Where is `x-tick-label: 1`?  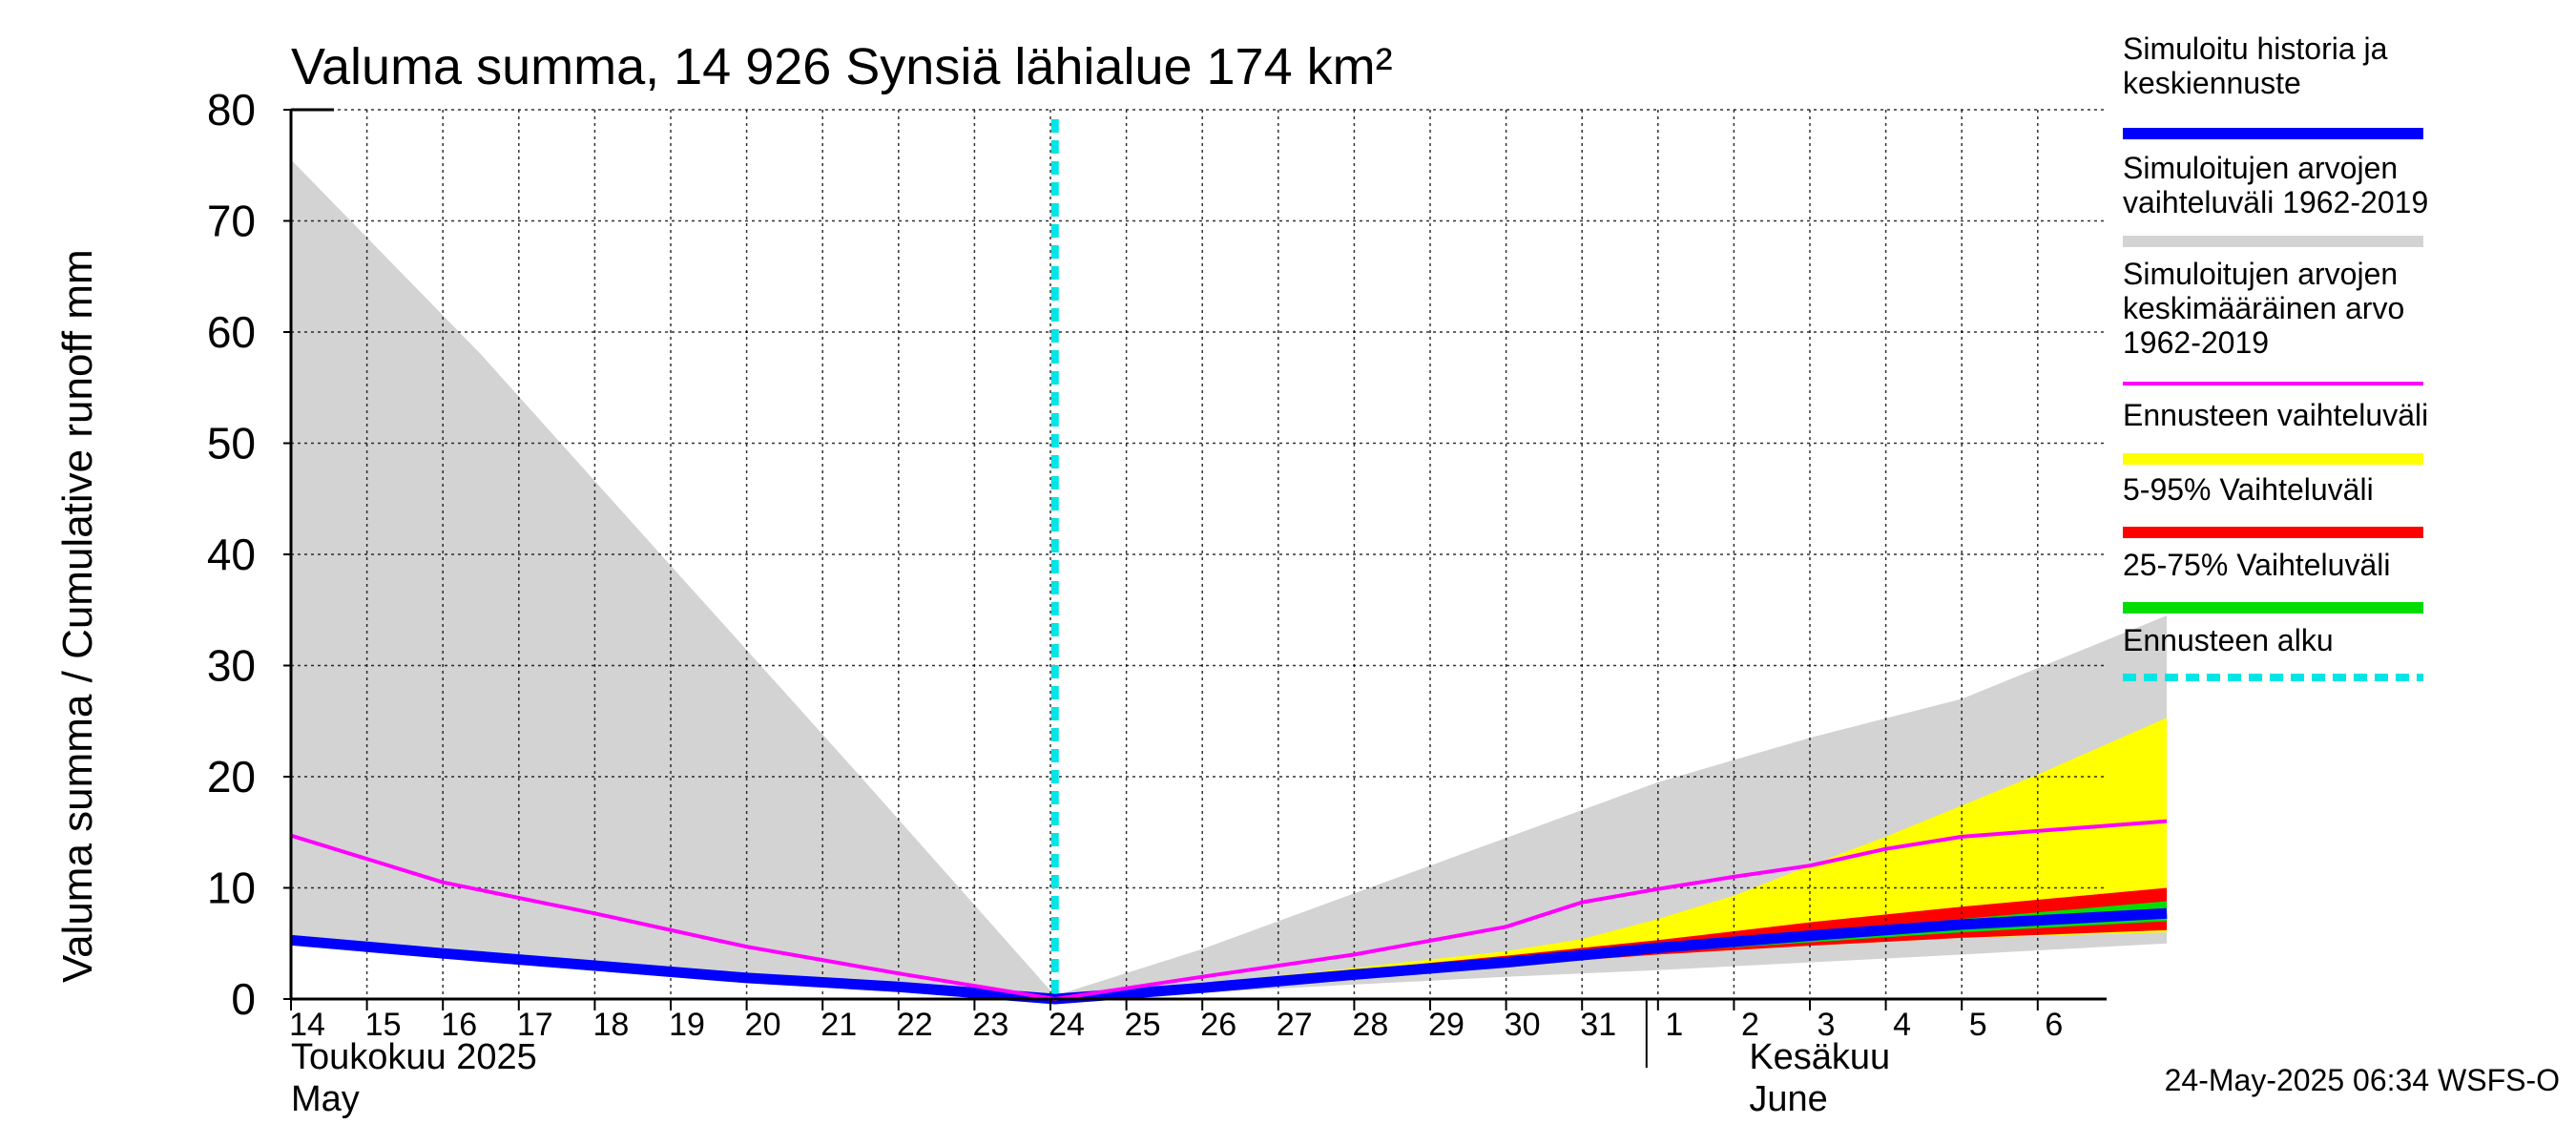
x-tick-label: 1 is located at coordinates (1674, 1025).